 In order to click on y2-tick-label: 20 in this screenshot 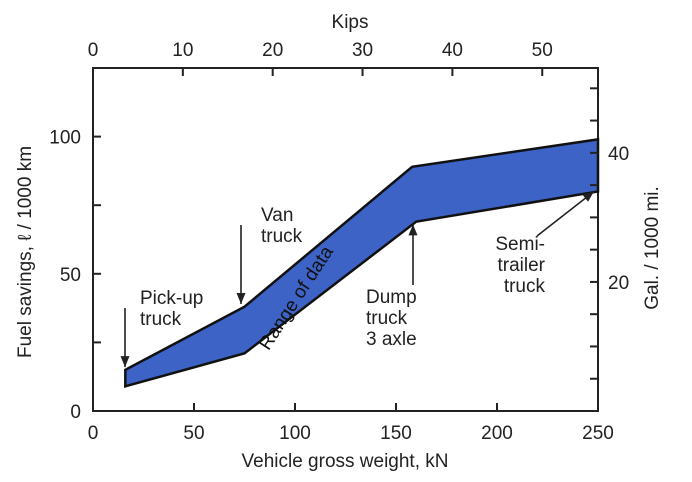, I will do `click(618, 283)`.